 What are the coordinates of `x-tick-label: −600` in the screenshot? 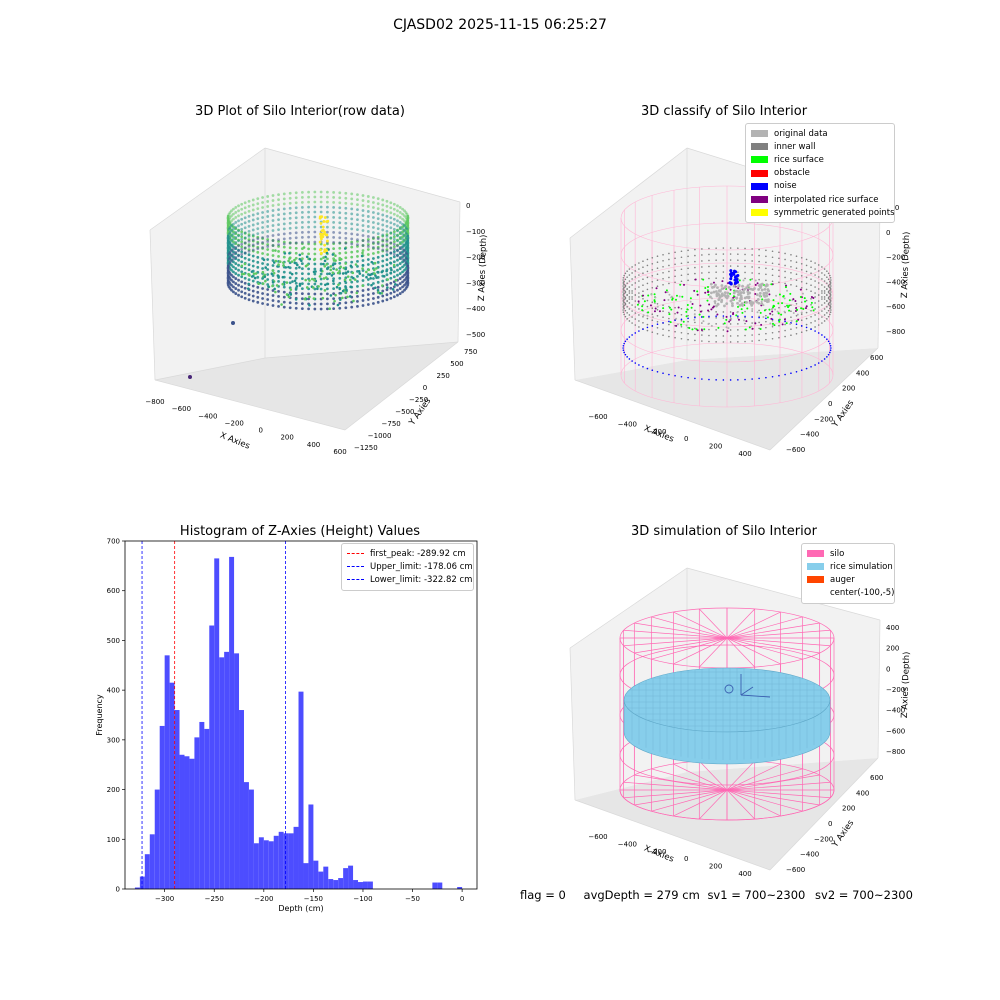 It's located at (597, 417).